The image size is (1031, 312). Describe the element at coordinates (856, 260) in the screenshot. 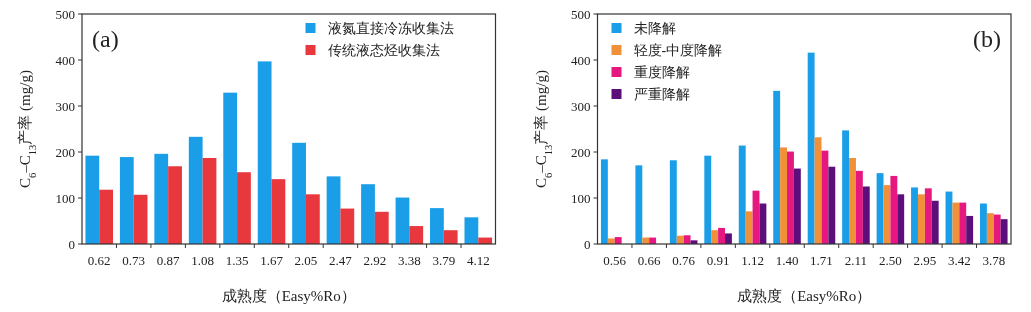

I see `x-tick-label: 2.11` at that location.